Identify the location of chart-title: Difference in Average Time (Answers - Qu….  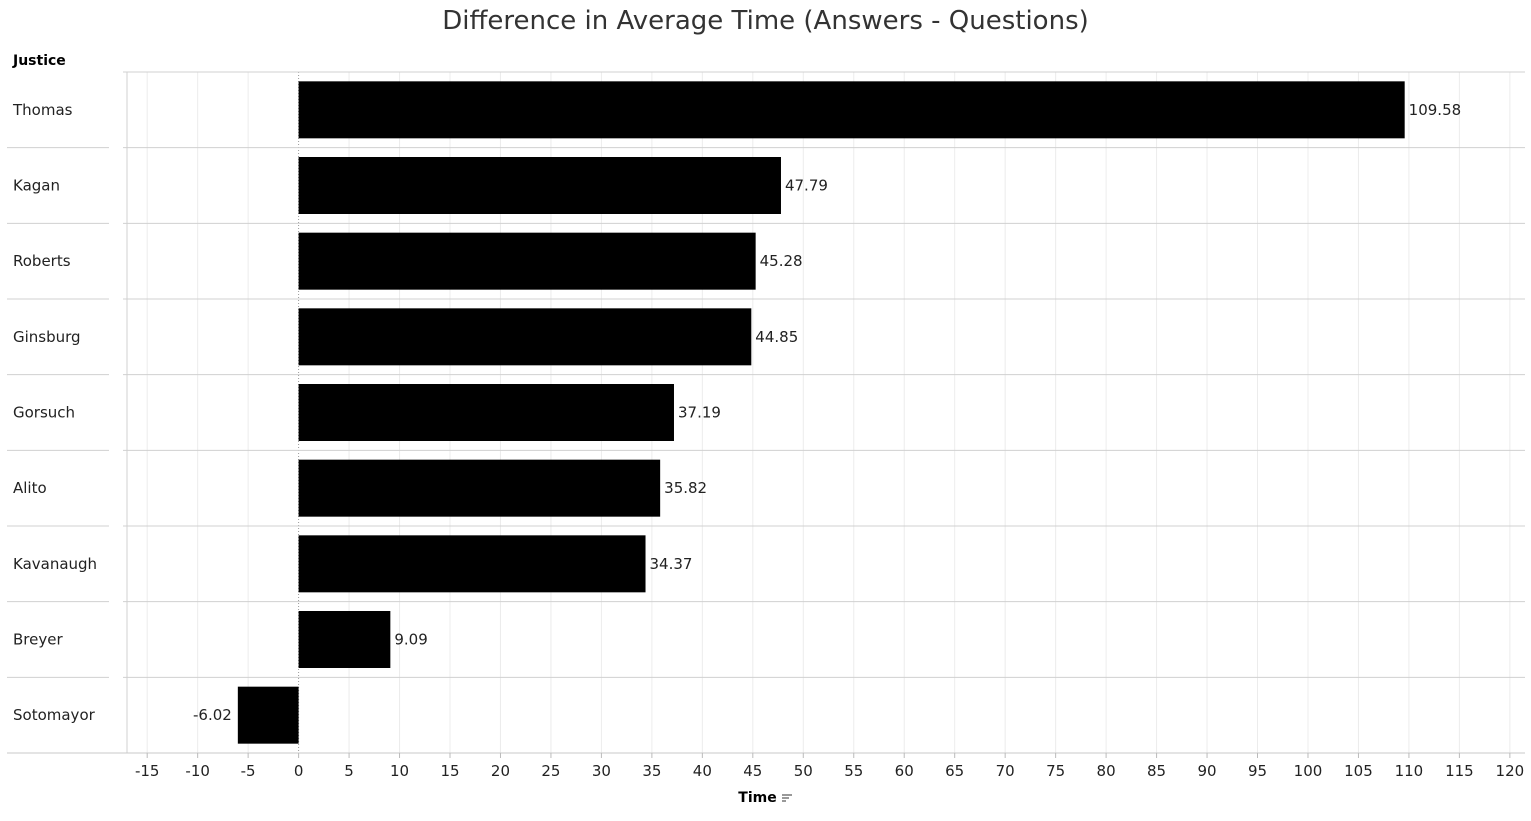
(765, 21).